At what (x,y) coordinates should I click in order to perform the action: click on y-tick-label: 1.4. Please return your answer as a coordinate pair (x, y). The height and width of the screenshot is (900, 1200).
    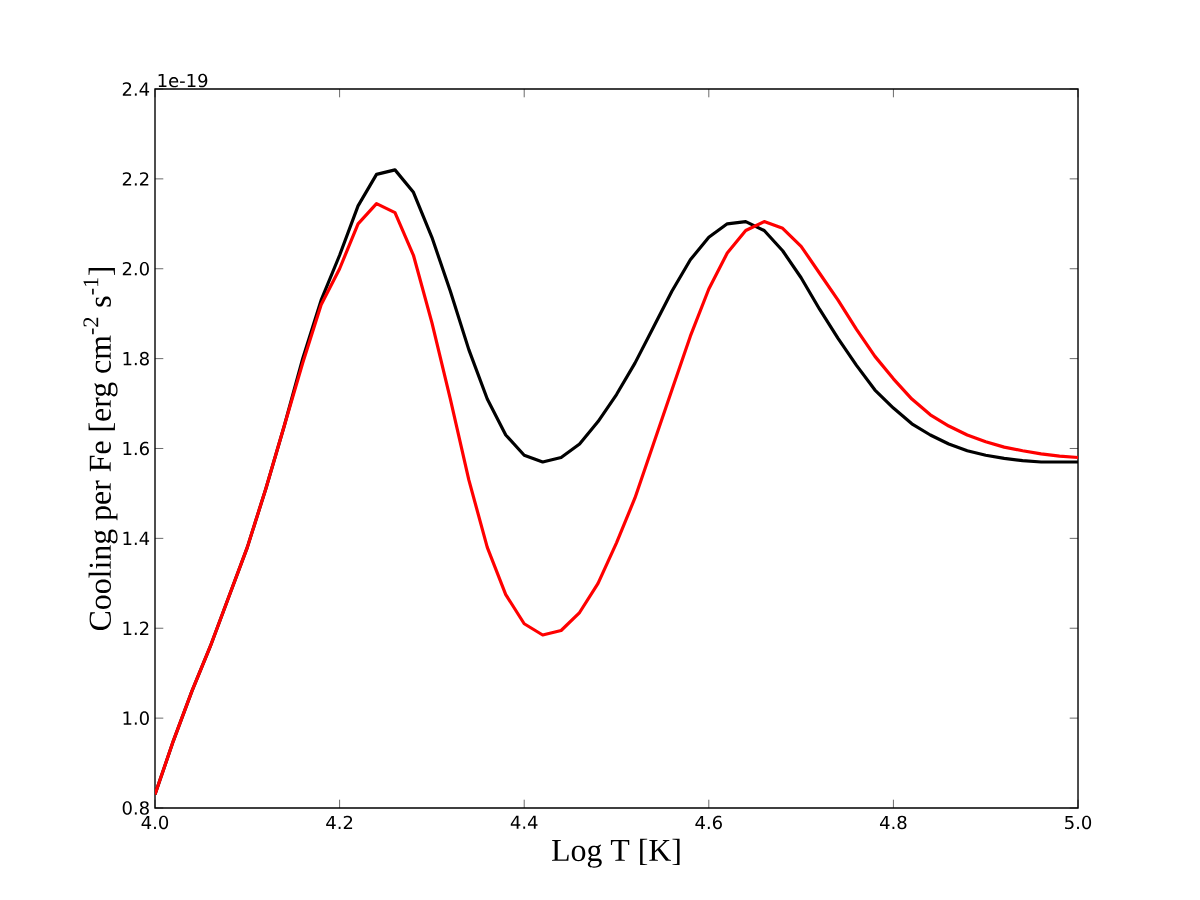
    Looking at the image, I should click on (136, 538).